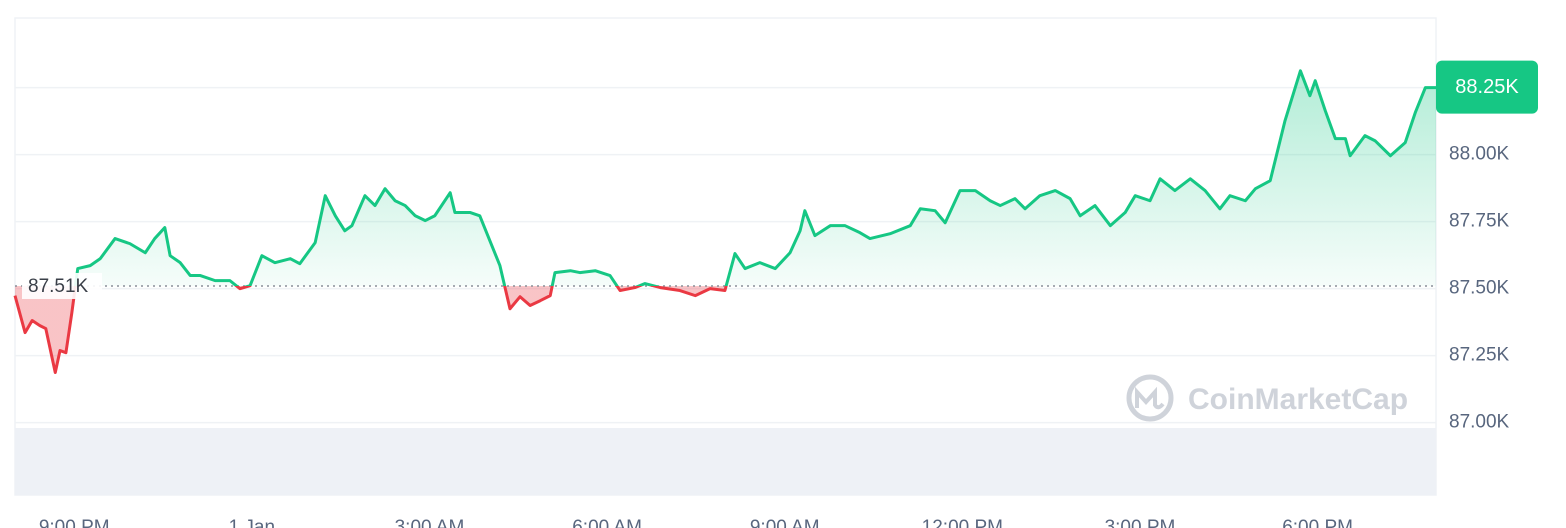 The height and width of the screenshot is (528, 1566). I want to click on current-price-badge, so click(1487, 87).